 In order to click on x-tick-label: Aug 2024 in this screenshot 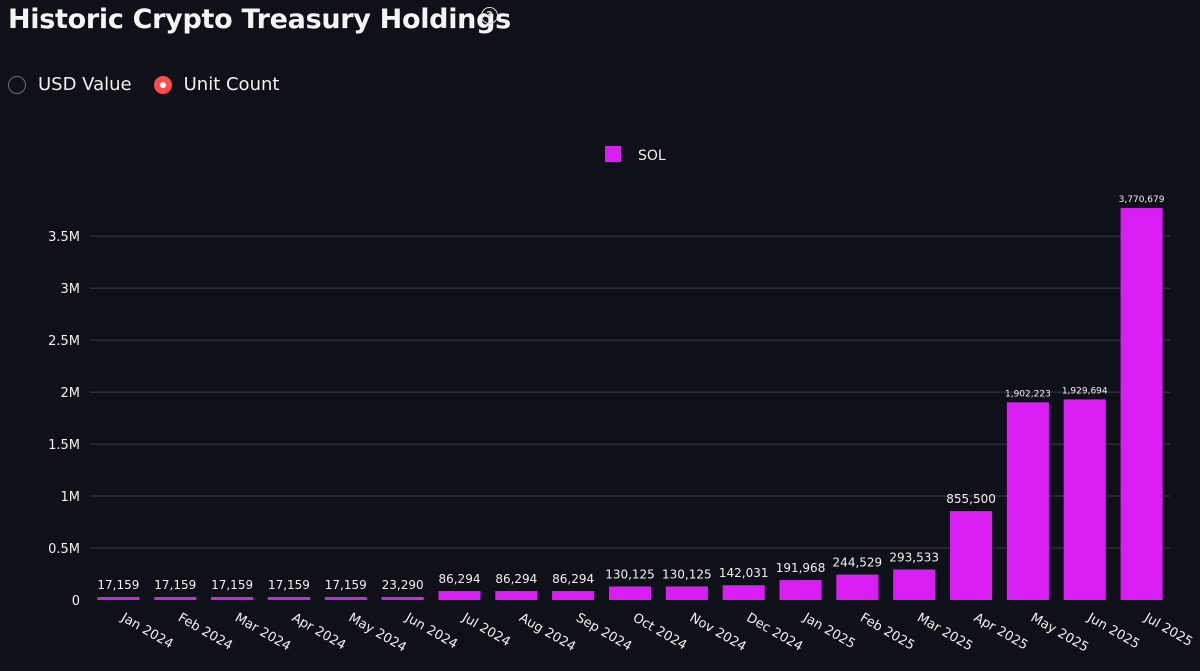, I will do `click(547, 632)`.